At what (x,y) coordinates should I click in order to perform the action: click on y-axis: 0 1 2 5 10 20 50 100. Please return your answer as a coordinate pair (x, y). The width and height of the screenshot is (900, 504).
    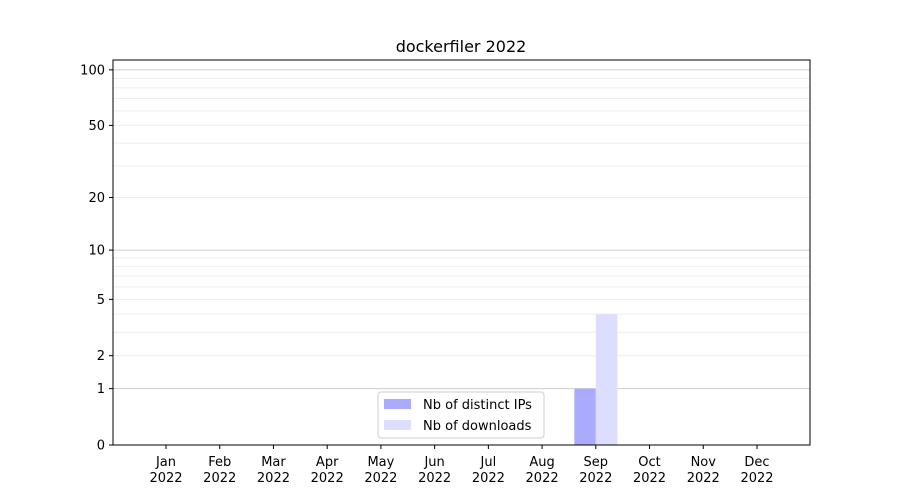
    Looking at the image, I should click on (96, 258).